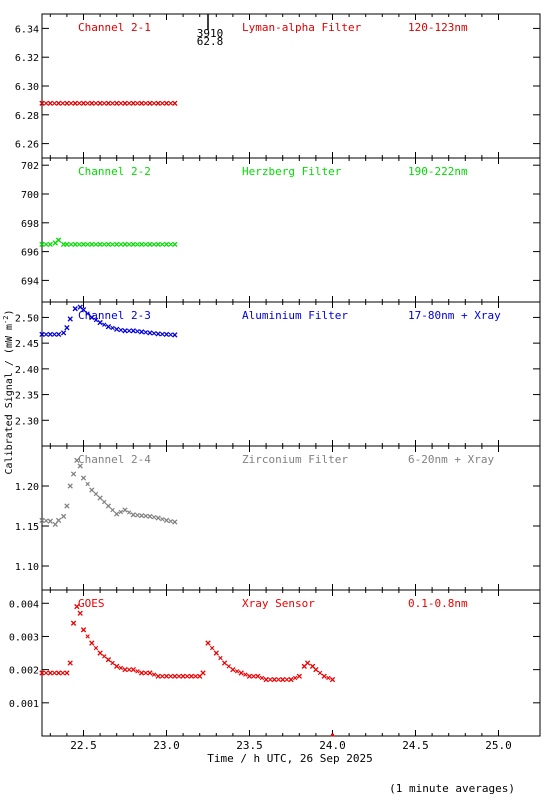 Image resolution: width=550 pixels, height=800 pixels. What do you see at coordinates (27, 527) in the screenshot?
I see `y-tick-label: 1.15` at bounding box center [27, 527].